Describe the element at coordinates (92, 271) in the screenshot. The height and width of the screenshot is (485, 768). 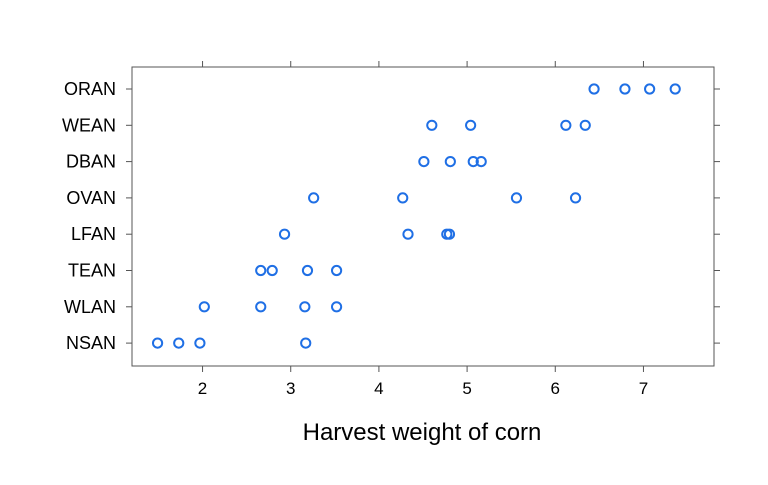
I see `y-tick-label: TEAN` at that location.